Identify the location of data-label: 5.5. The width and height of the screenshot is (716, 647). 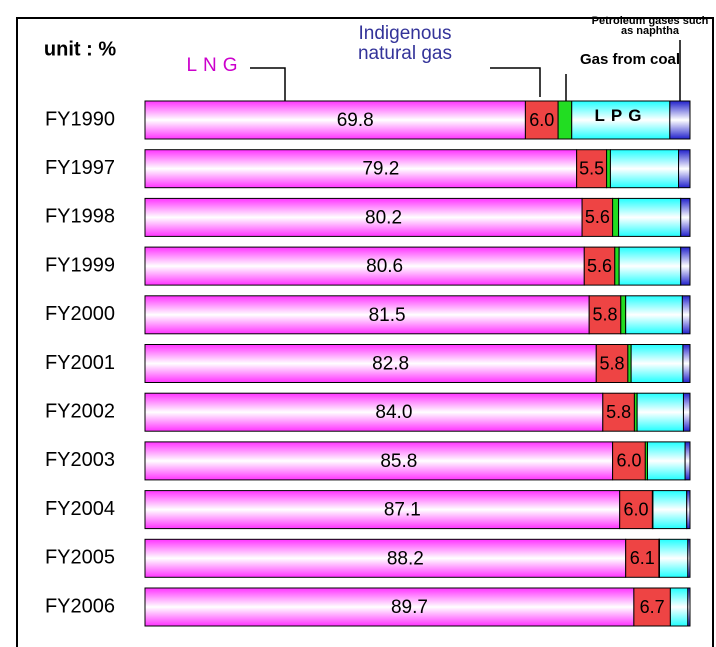
(591, 168).